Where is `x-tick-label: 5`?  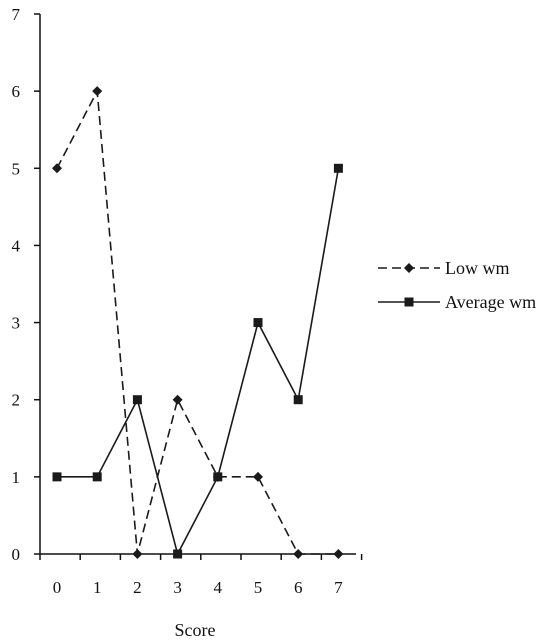
x-tick-label: 5 is located at coordinates (258, 587).